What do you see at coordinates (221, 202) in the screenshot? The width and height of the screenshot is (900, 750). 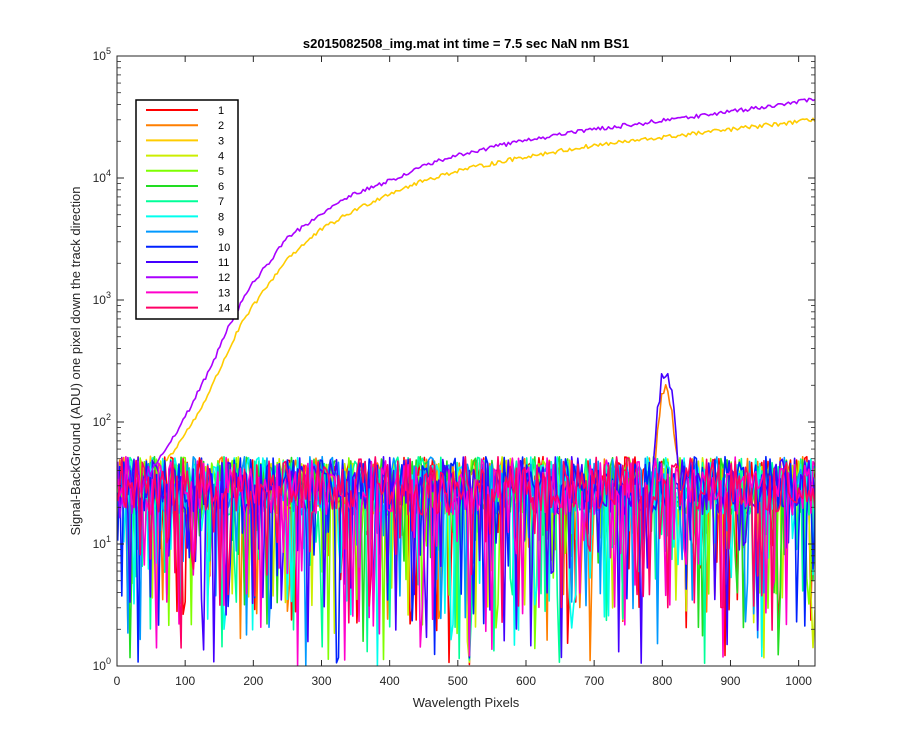 I see `legend-label: 7` at bounding box center [221, 202].